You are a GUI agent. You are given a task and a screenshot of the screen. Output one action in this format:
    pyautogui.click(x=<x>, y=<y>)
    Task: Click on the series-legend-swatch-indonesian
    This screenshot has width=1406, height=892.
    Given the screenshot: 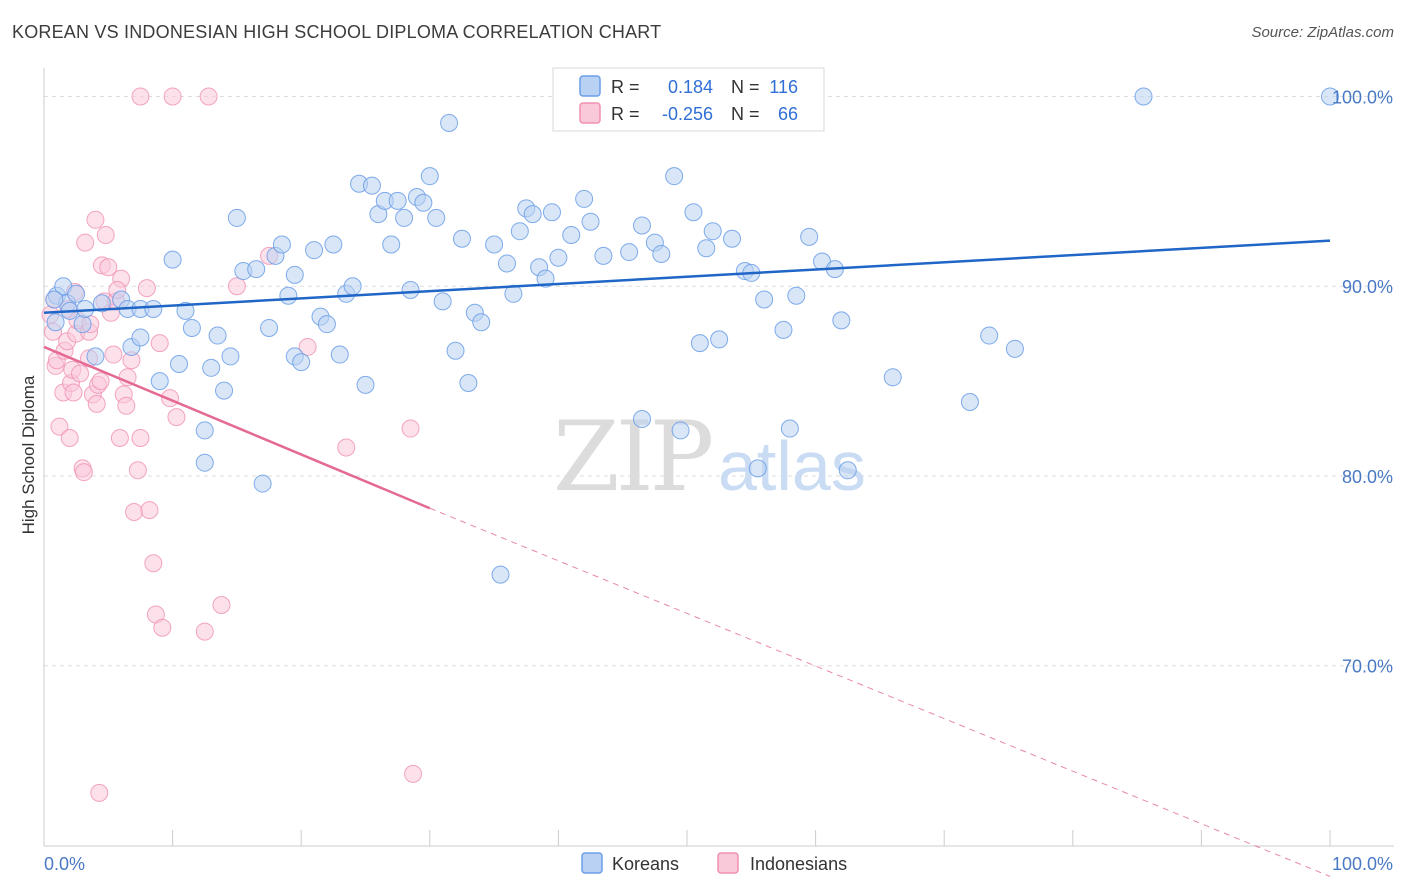 What is the action you would take?
    pyautogui.click(x=728, y=863)
    